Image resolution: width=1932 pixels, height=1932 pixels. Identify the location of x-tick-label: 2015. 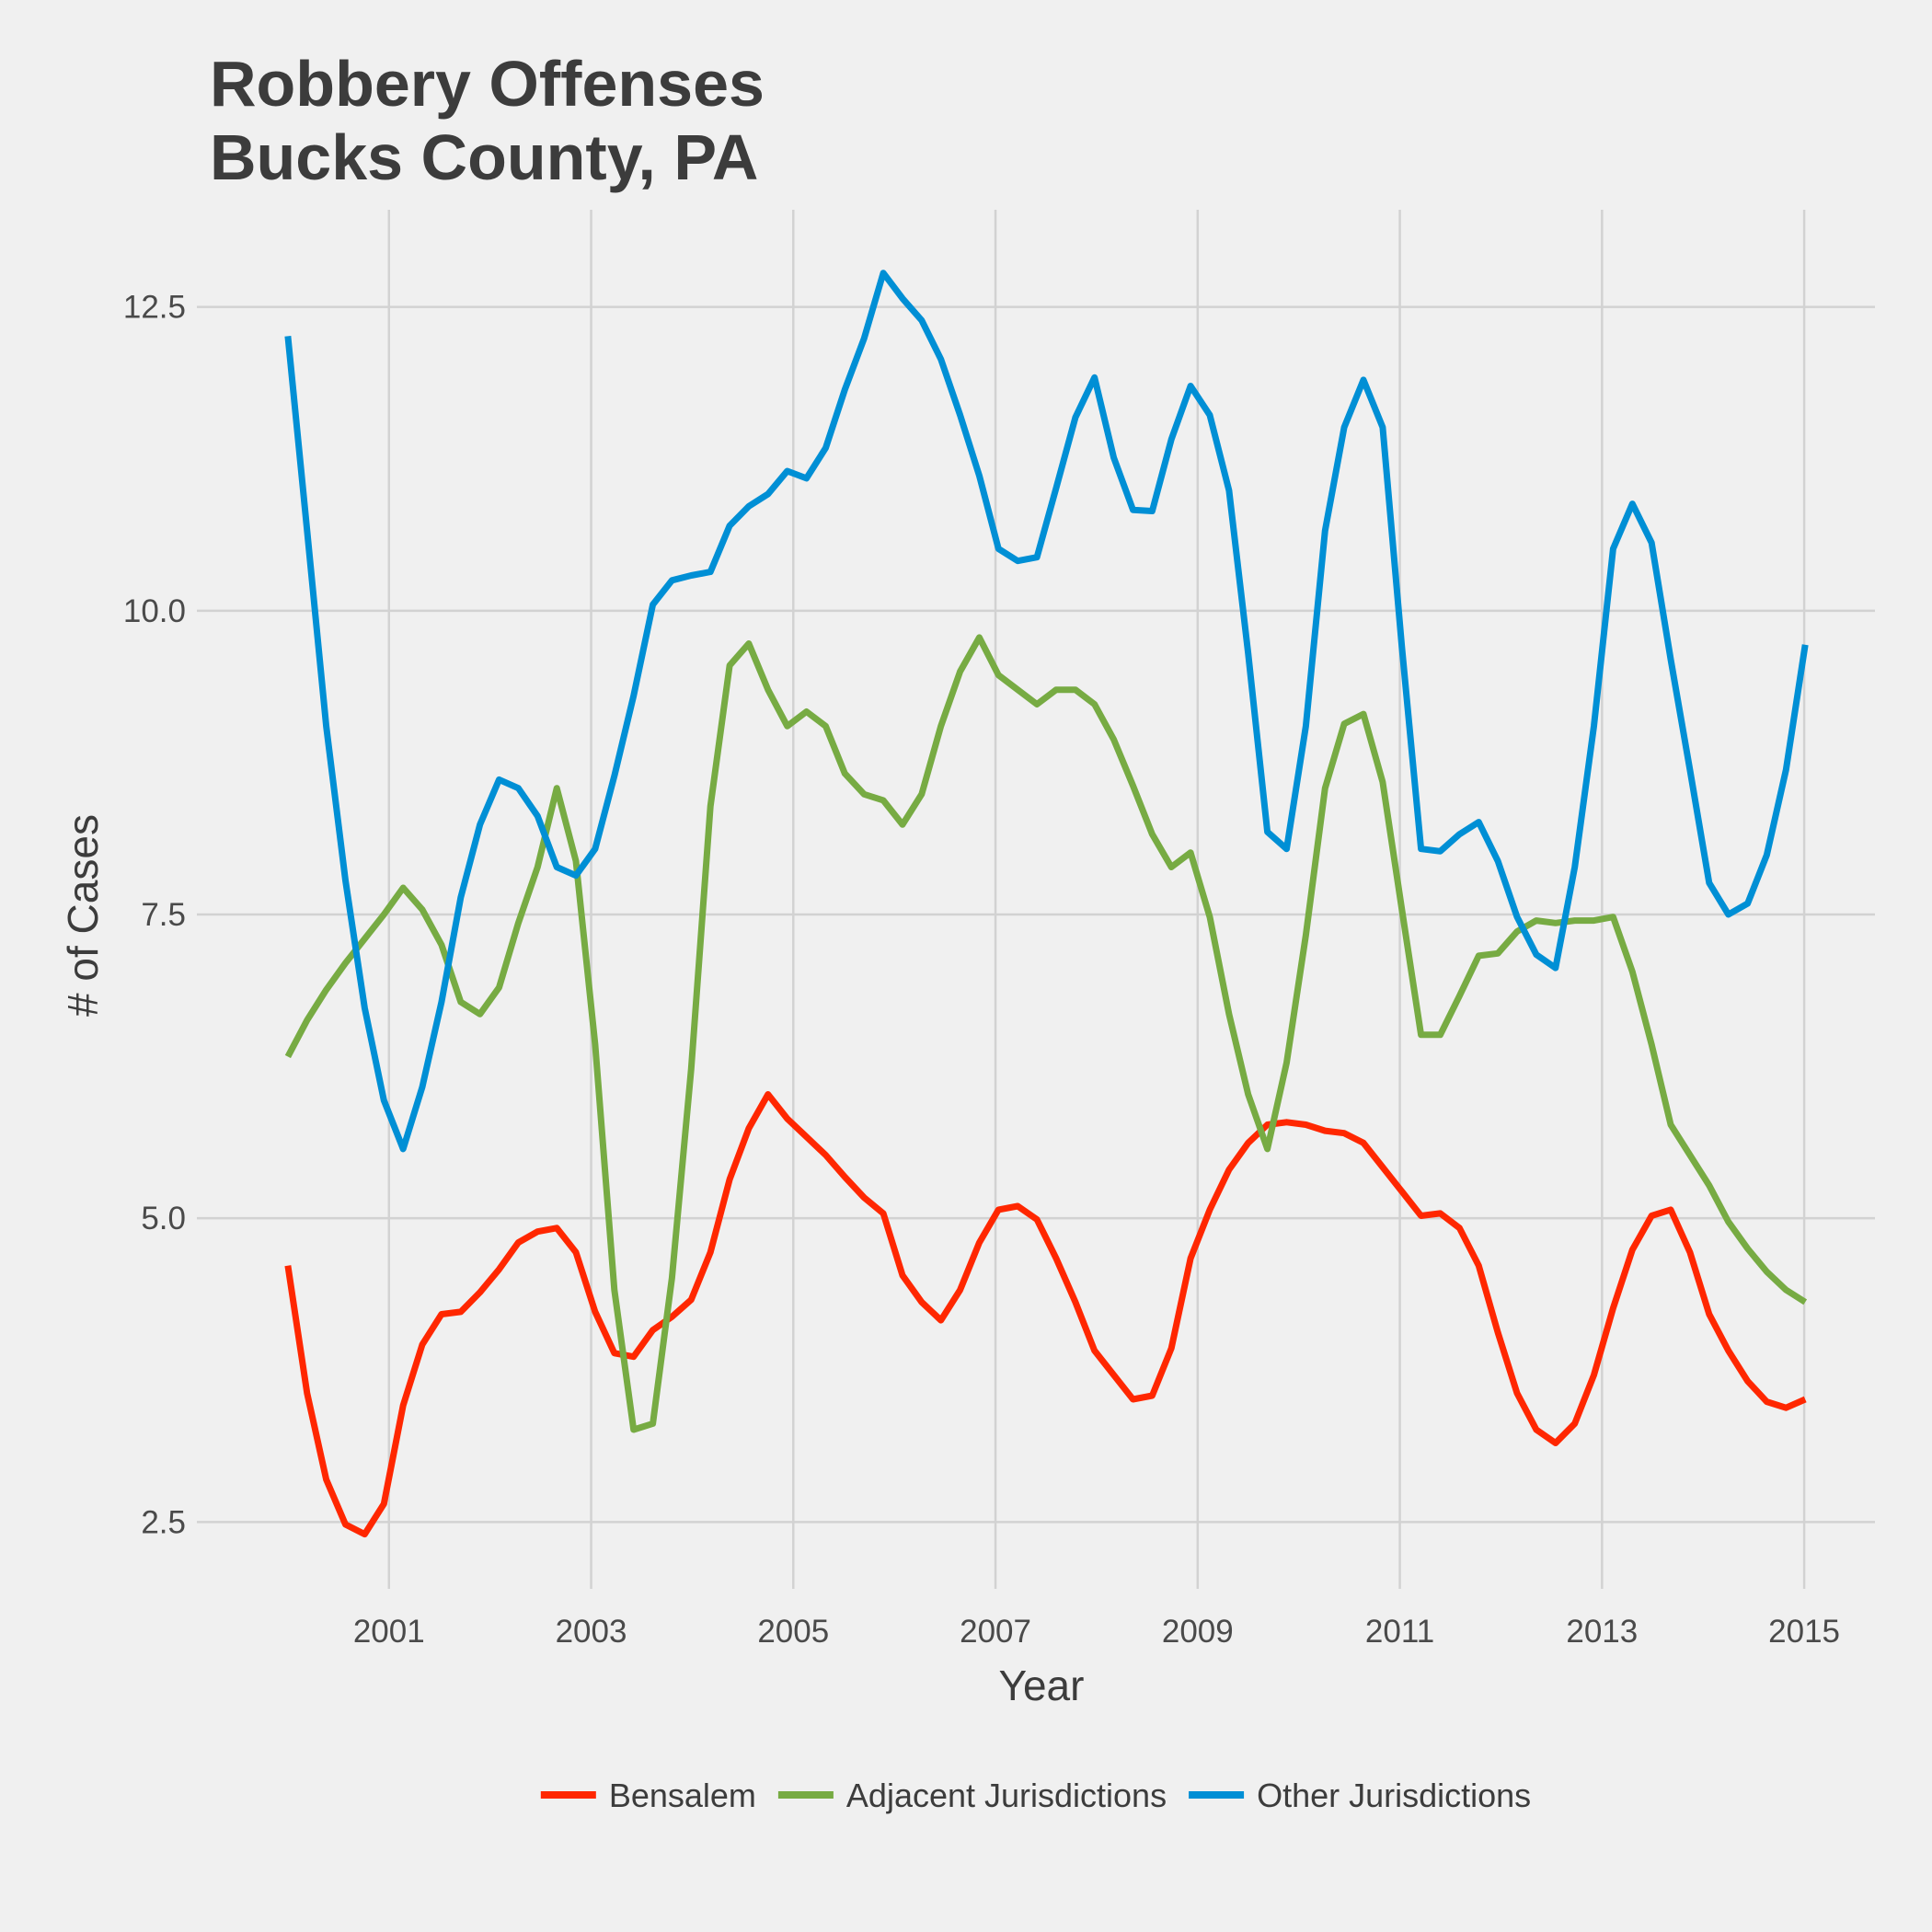
(1804, 1632).